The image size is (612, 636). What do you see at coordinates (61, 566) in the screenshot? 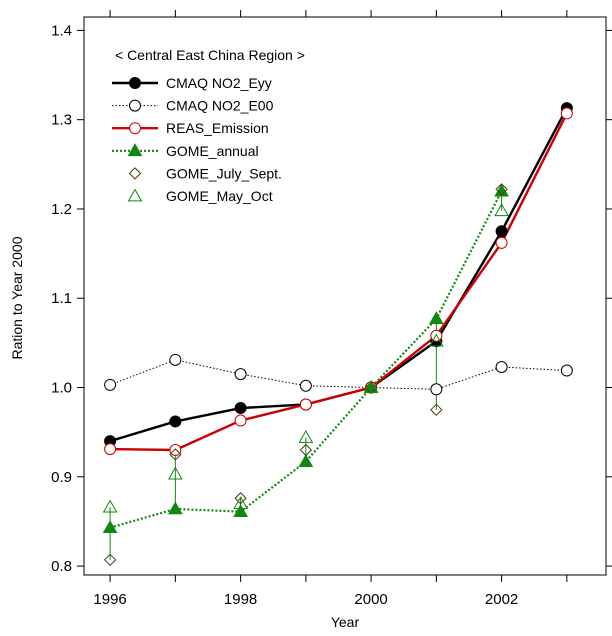
I see `y-tick-label: 0.8` at bounding box center [61, 566].